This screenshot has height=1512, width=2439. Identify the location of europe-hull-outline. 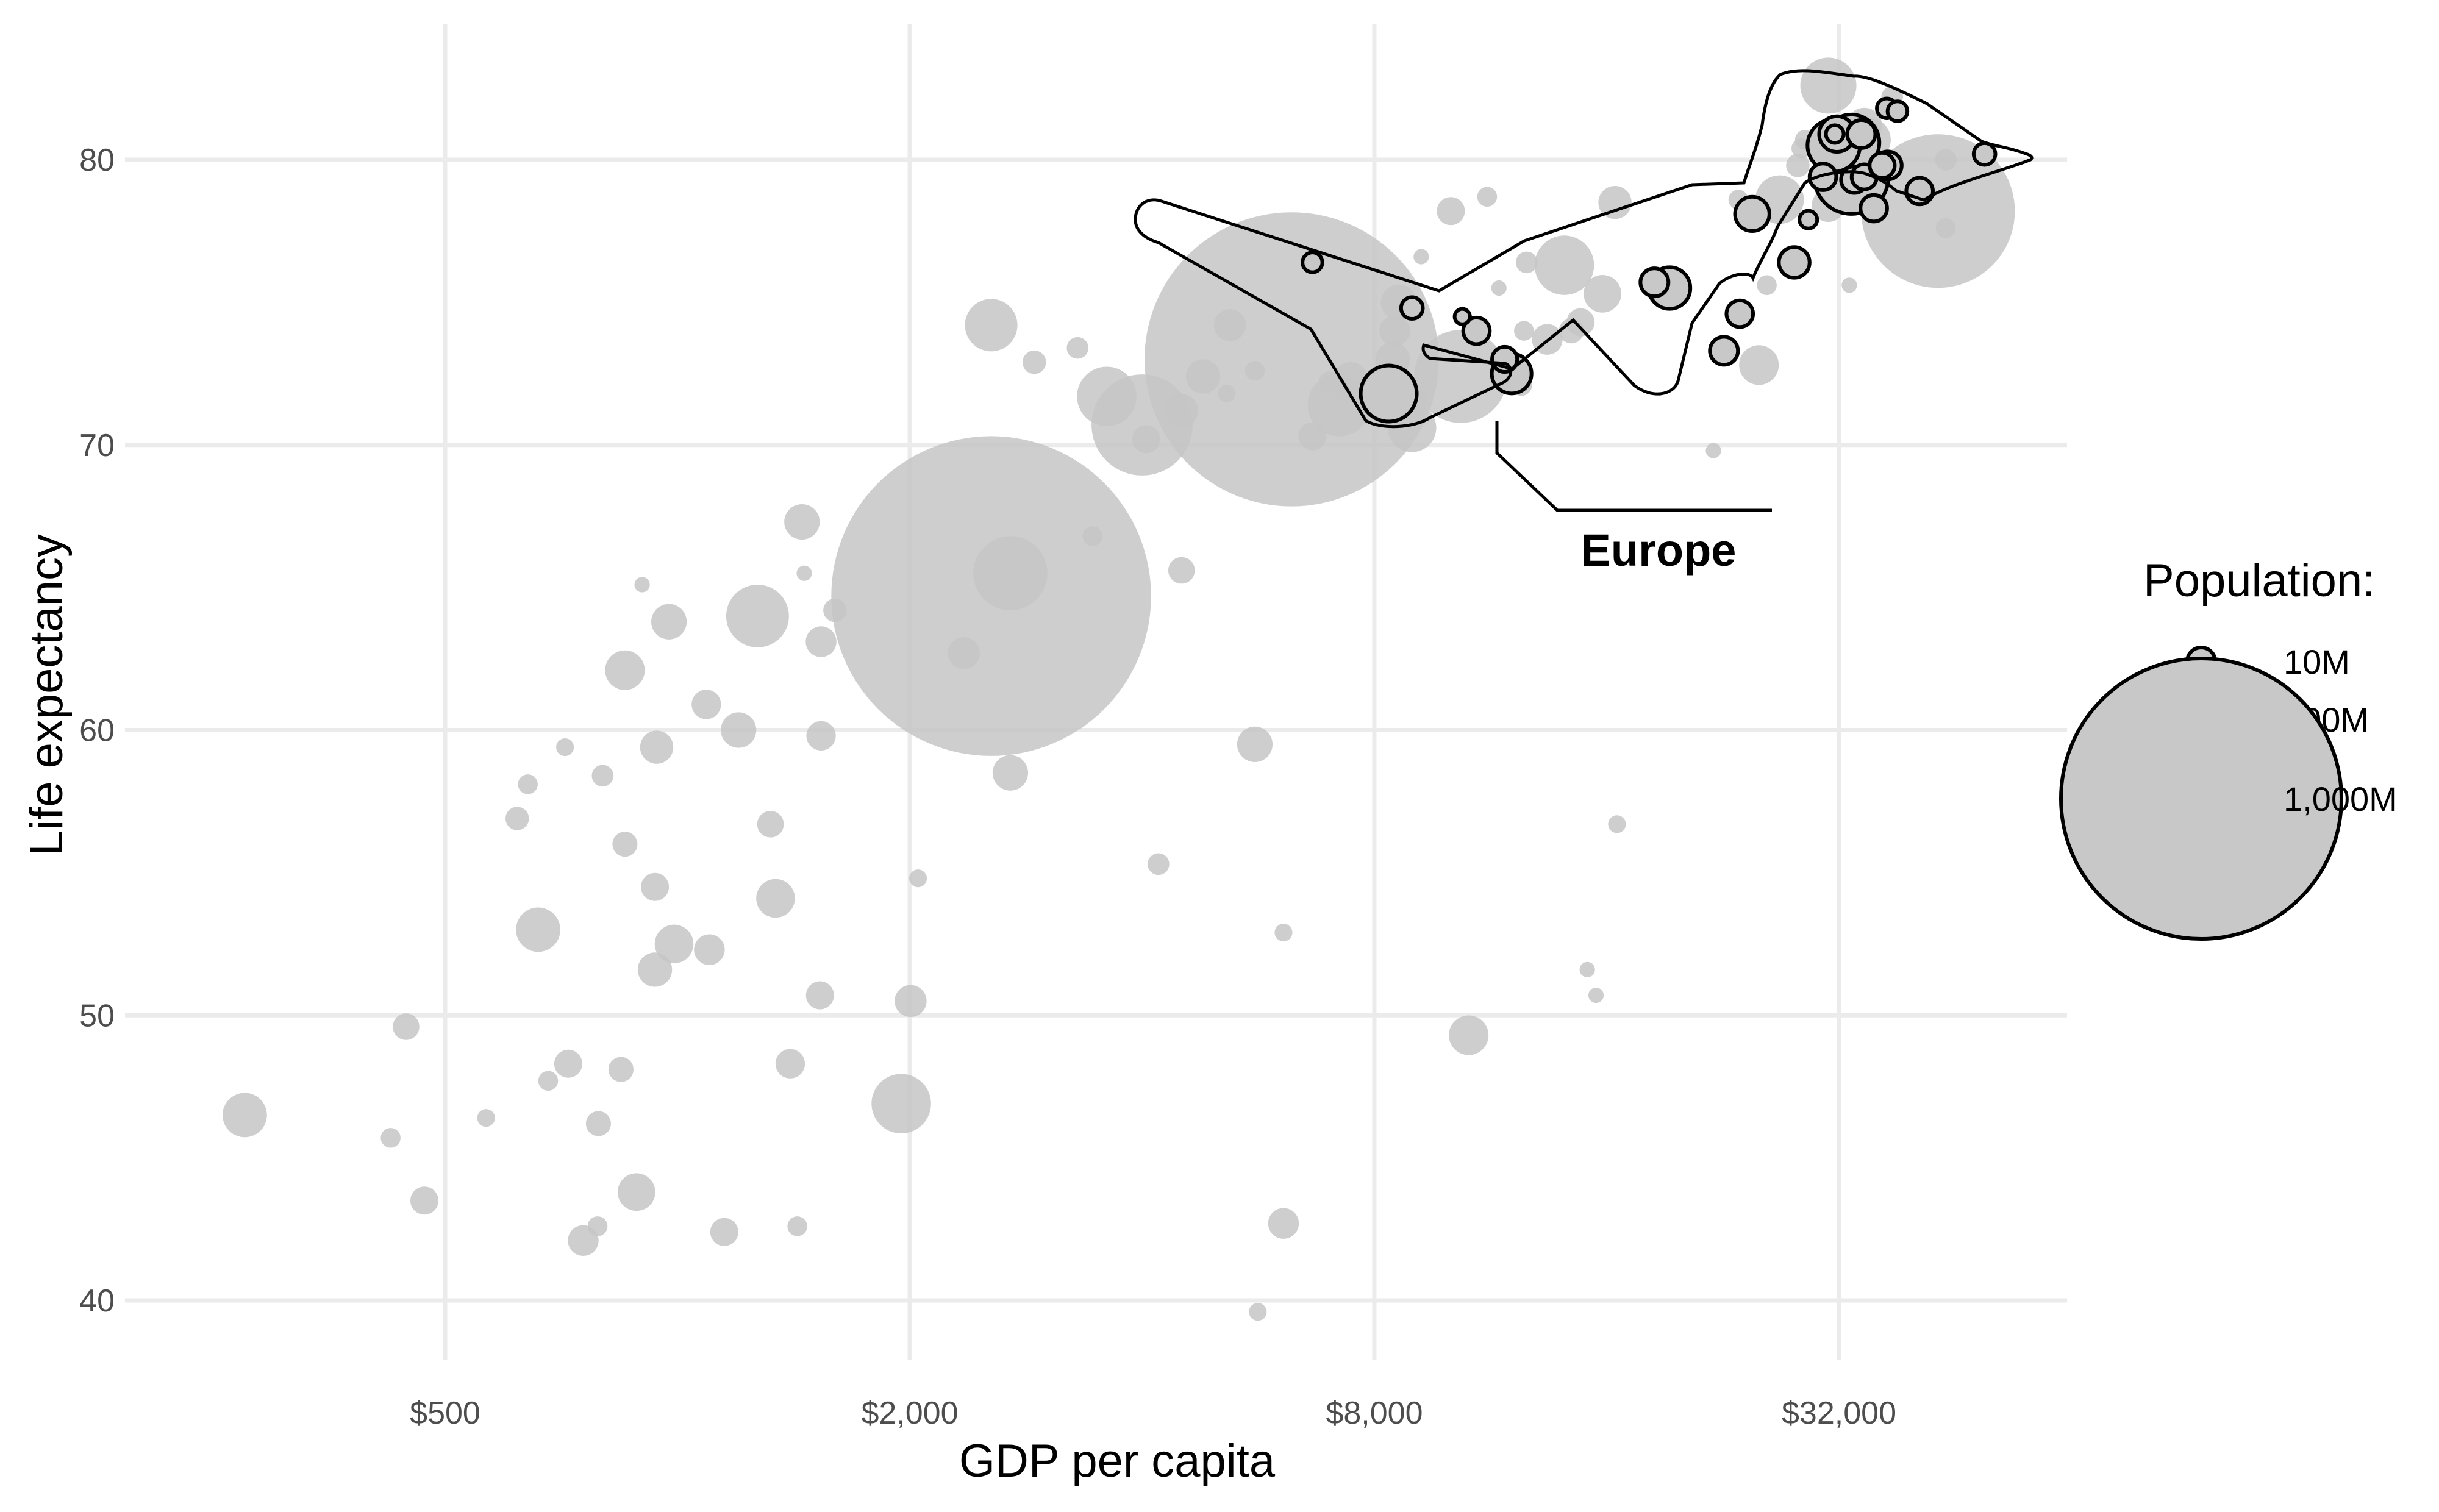
(1584, 249).